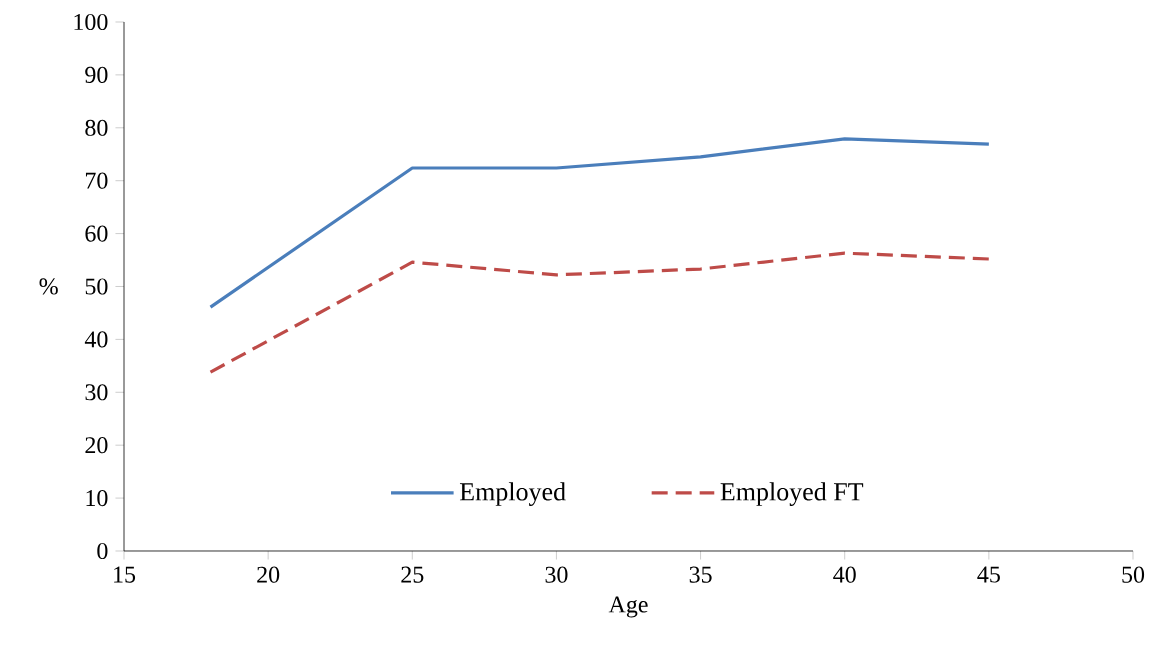  Describe the element at coordinates (96, 127) in the screenshot. I see `y-tick-label: 80` at that location.